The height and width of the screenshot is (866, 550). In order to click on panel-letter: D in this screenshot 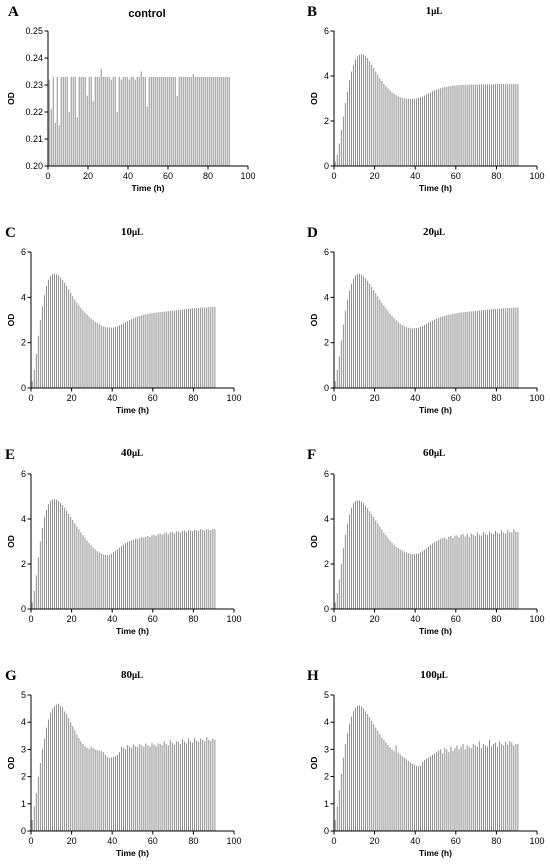, I will do `click(312, 233)`.